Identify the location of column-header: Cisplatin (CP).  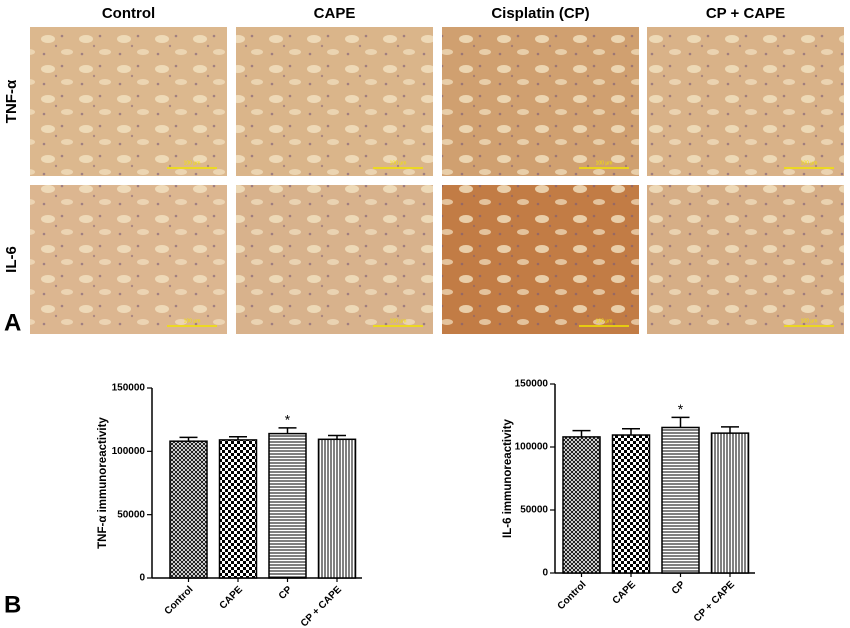
(540, 13).